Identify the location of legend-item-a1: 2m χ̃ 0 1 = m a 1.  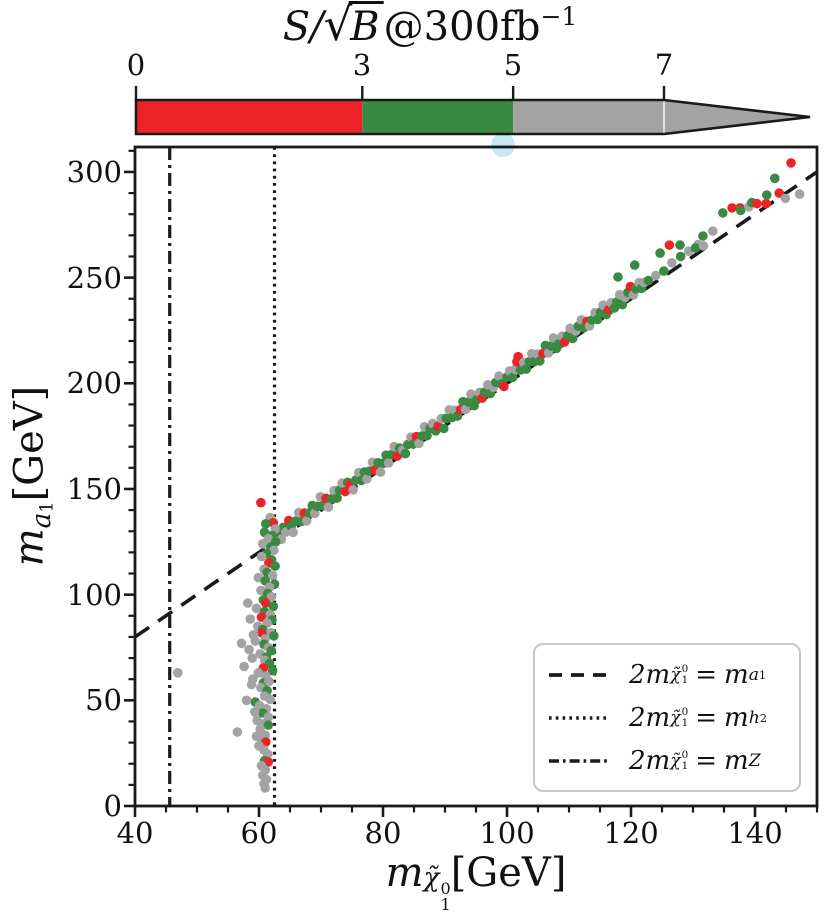
(668, 675).